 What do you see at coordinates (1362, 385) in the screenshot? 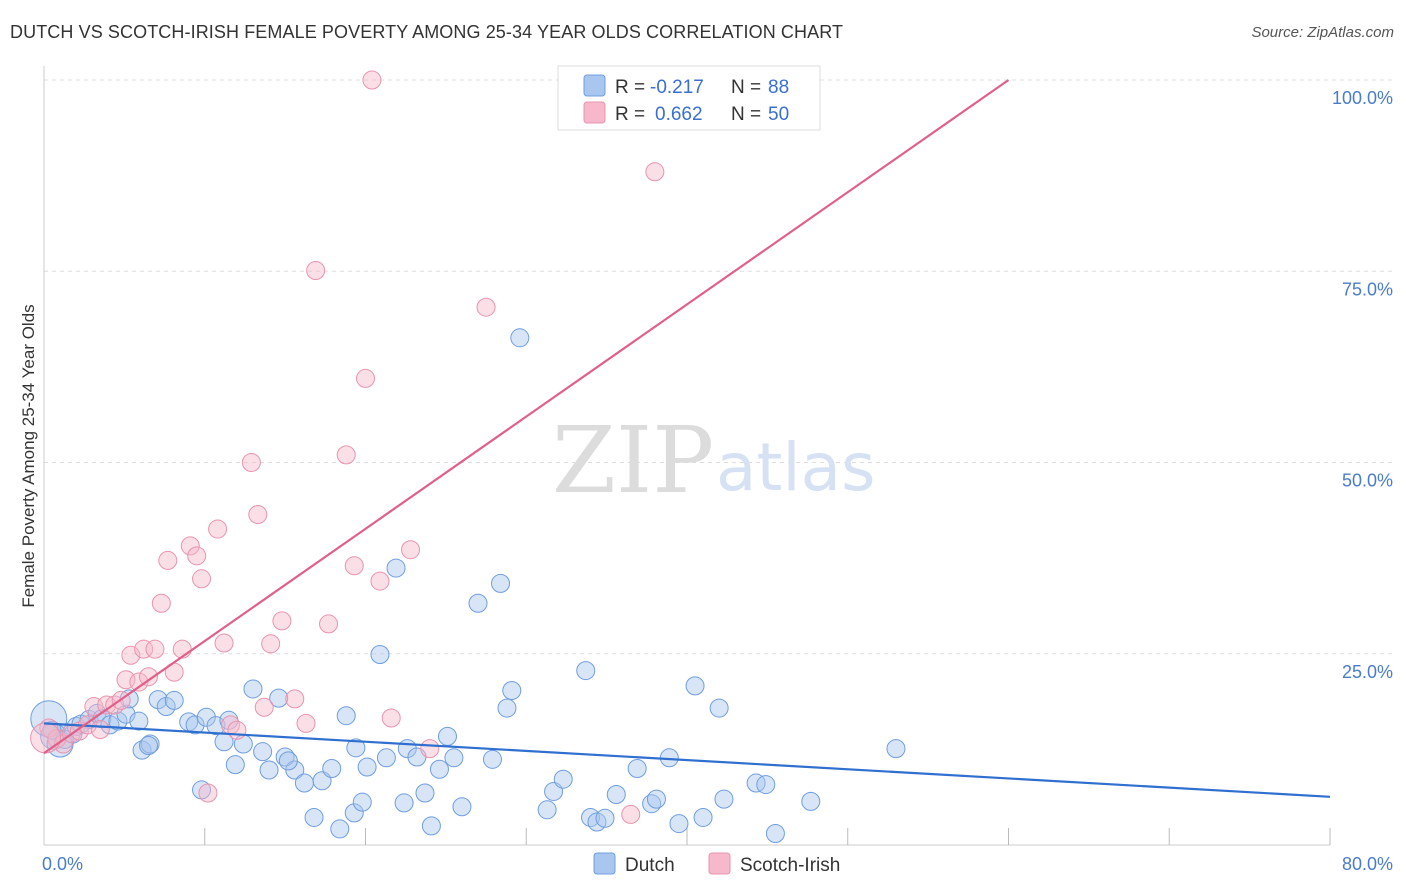
I see `y-tick-labels: 25.0% 50.0% 75.0% 100.0%` at bounding box center [1362, 385].